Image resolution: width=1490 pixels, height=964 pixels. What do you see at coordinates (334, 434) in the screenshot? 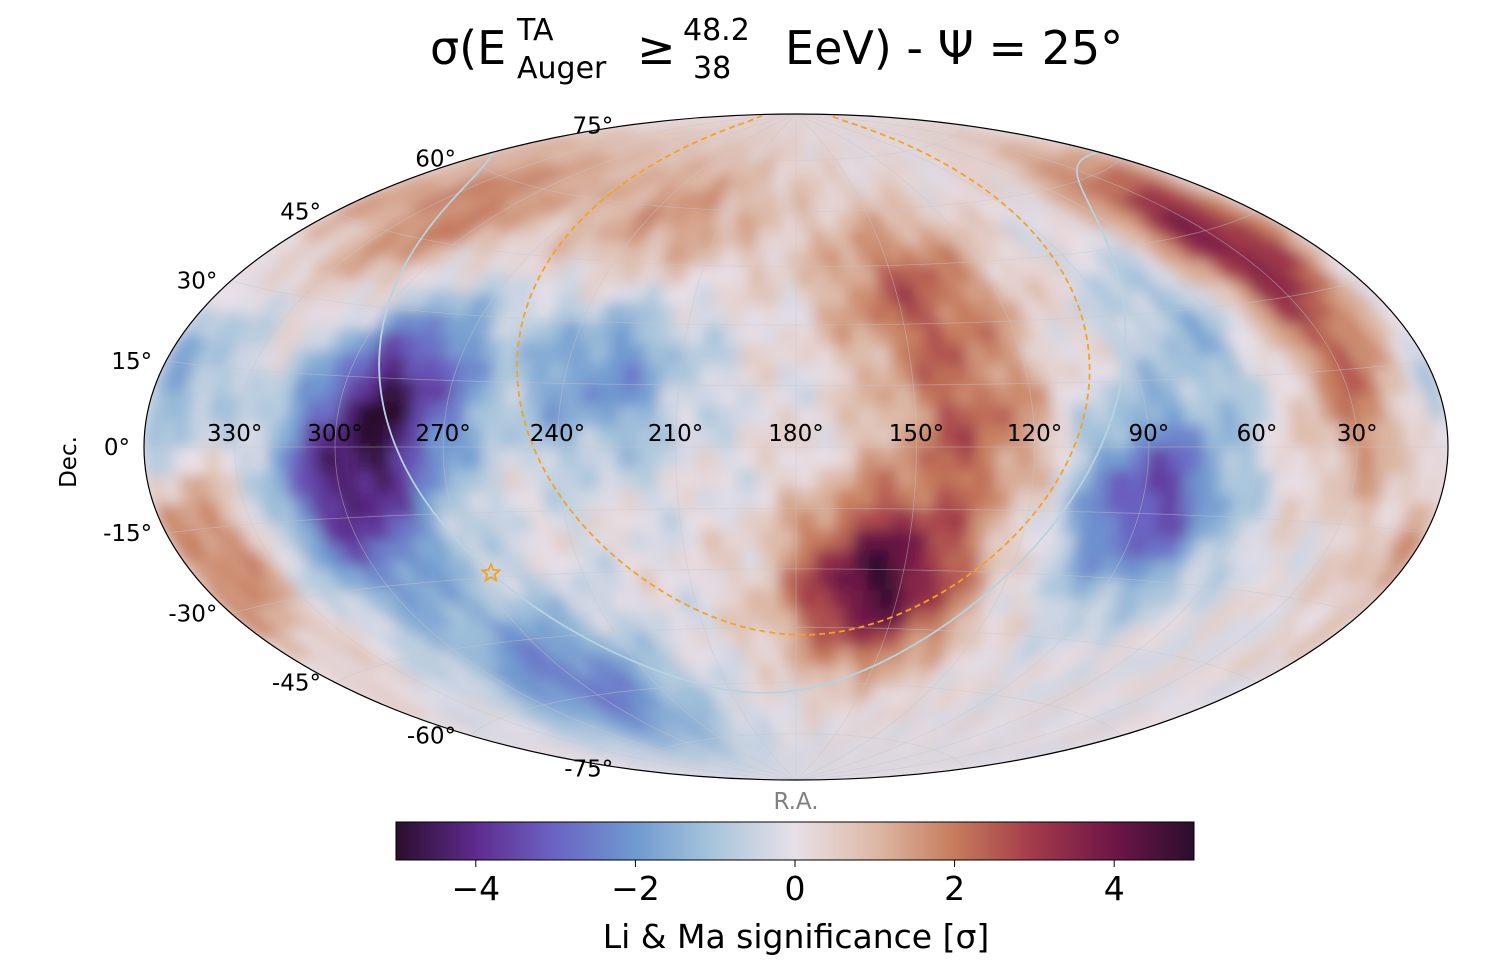
I see `ra-tick-label: 300°` at bounding box center [334, 434].